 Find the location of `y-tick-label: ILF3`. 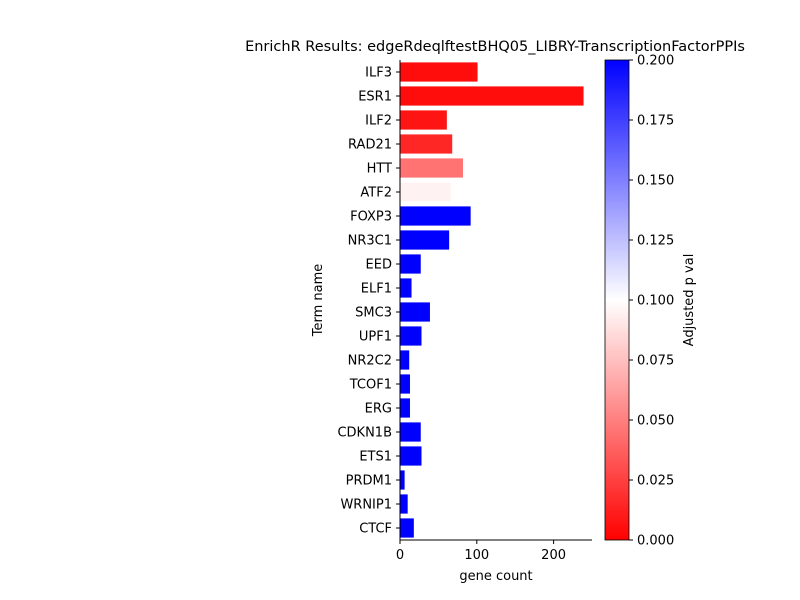

y-tick-label: ILF3 is located at coordinates (378, 73).